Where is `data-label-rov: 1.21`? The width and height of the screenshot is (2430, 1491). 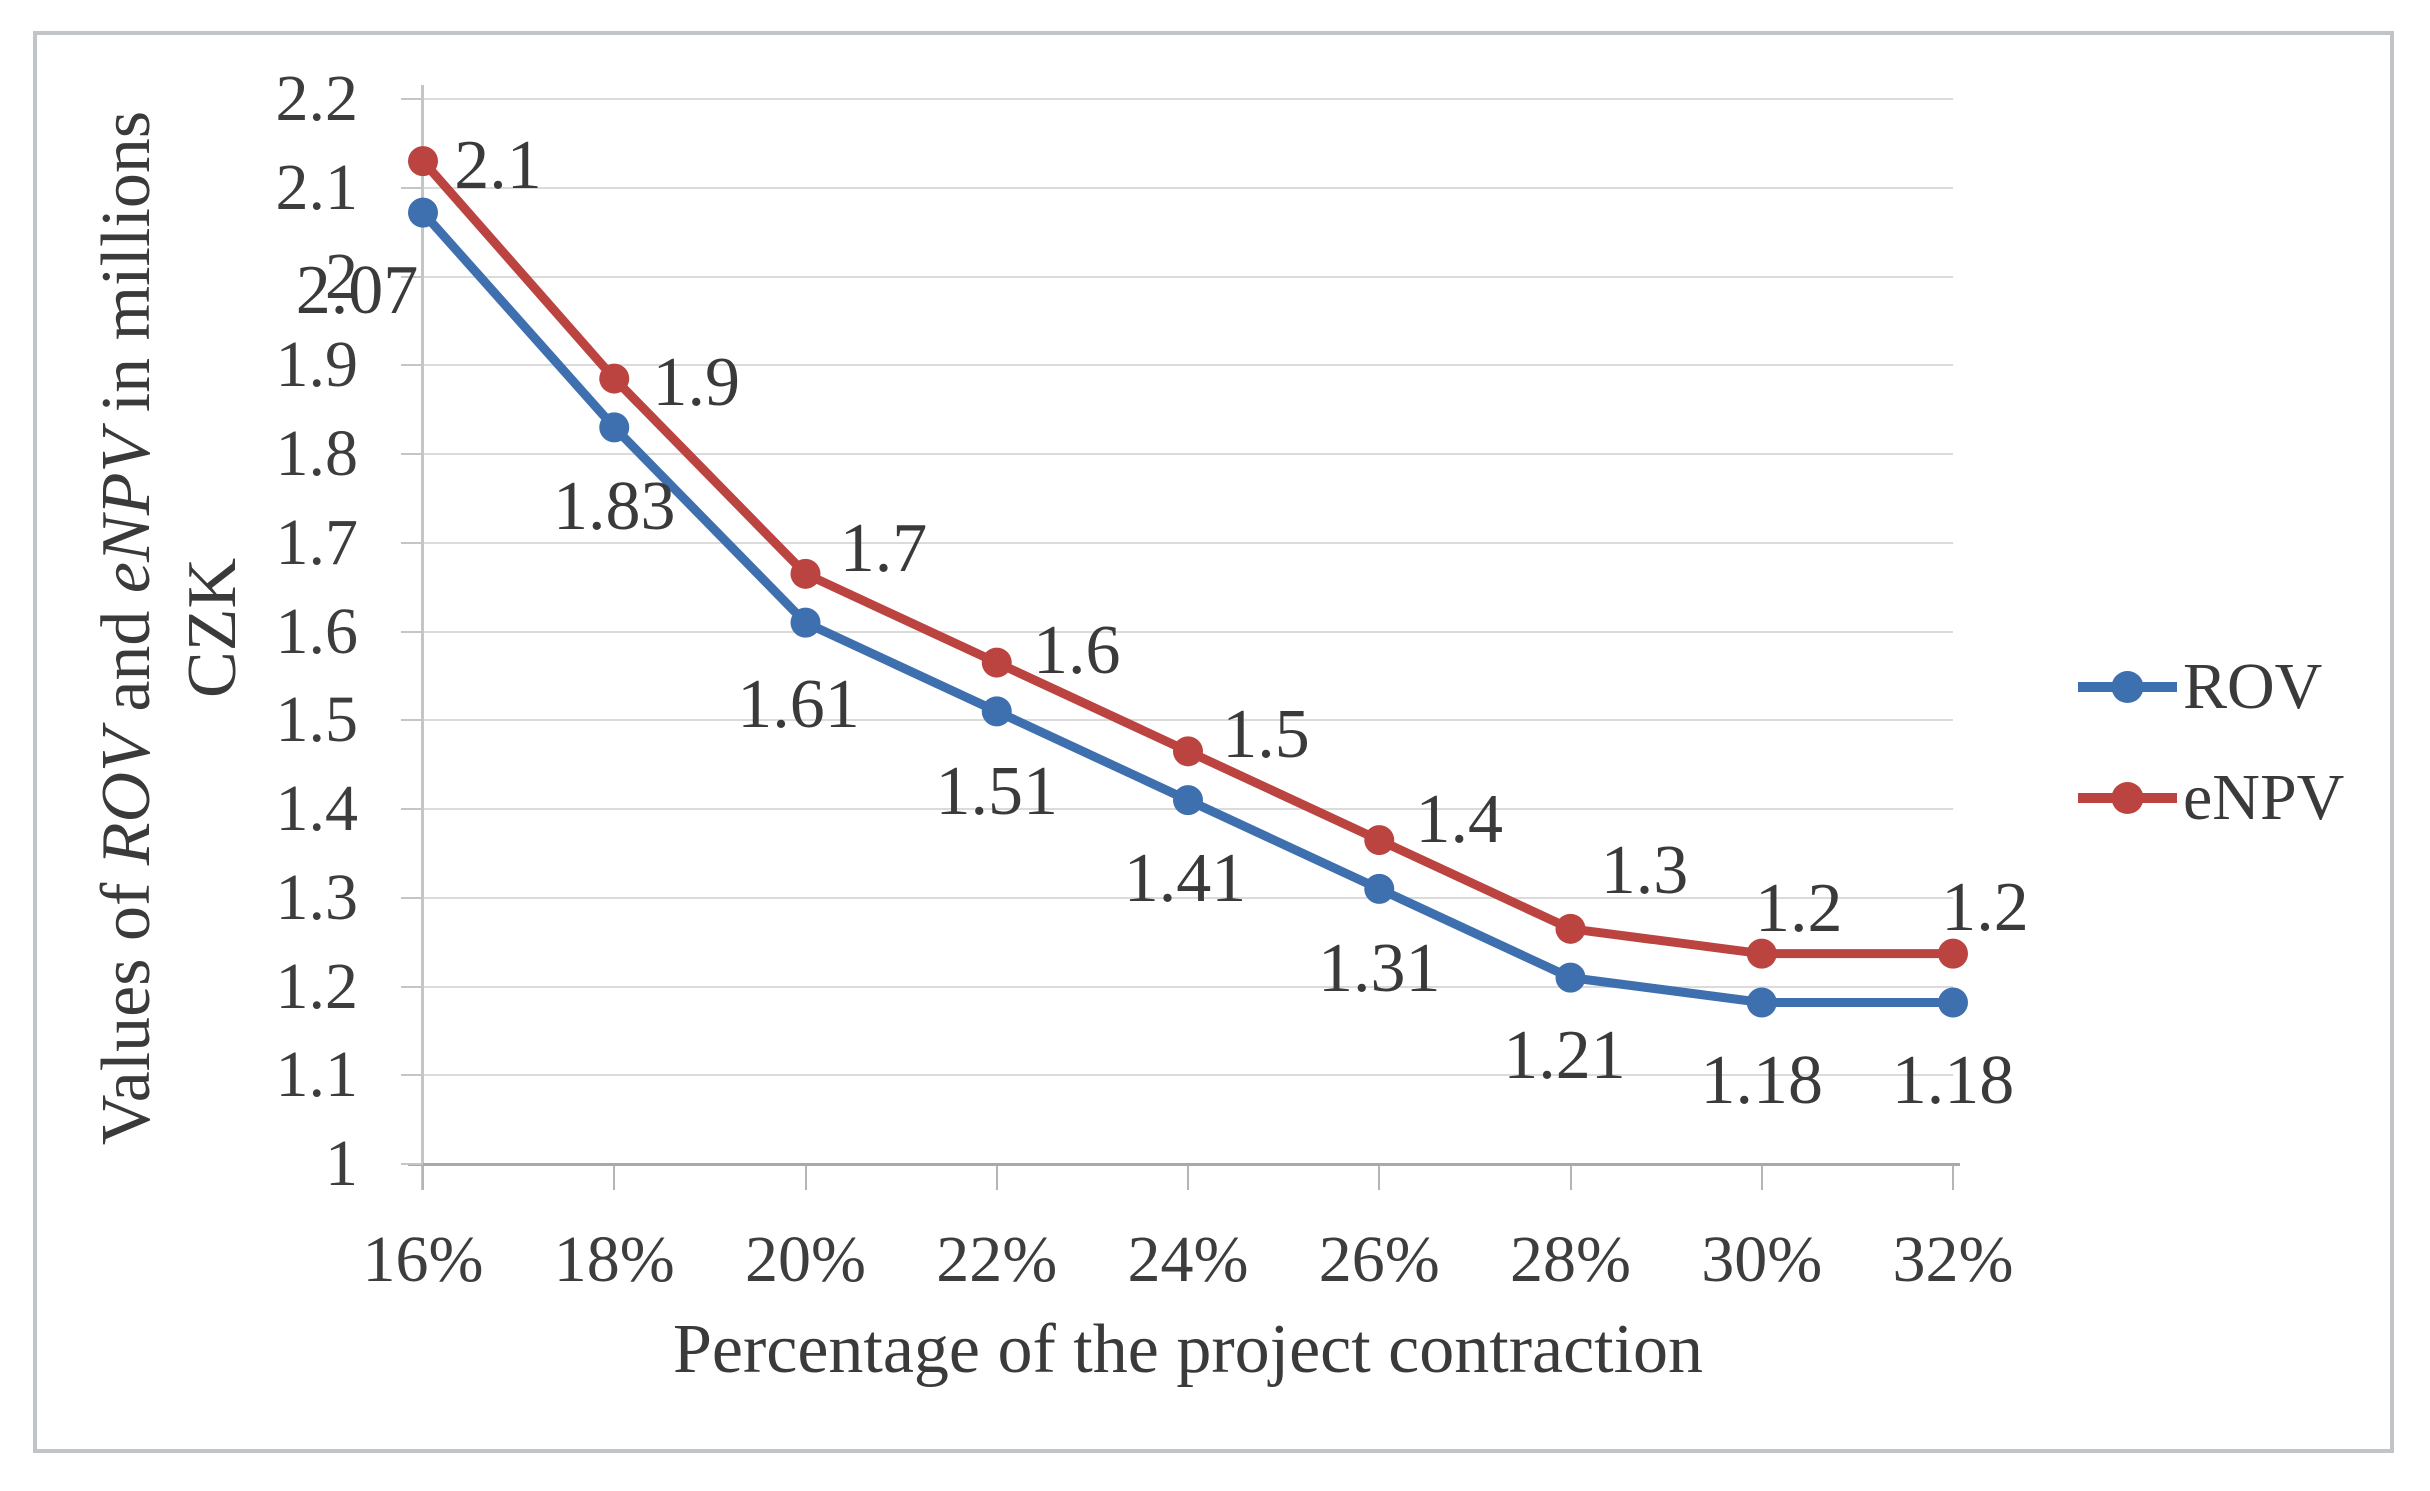 data-label-rov: 1.21 is located at coordinates (1564, 1055).